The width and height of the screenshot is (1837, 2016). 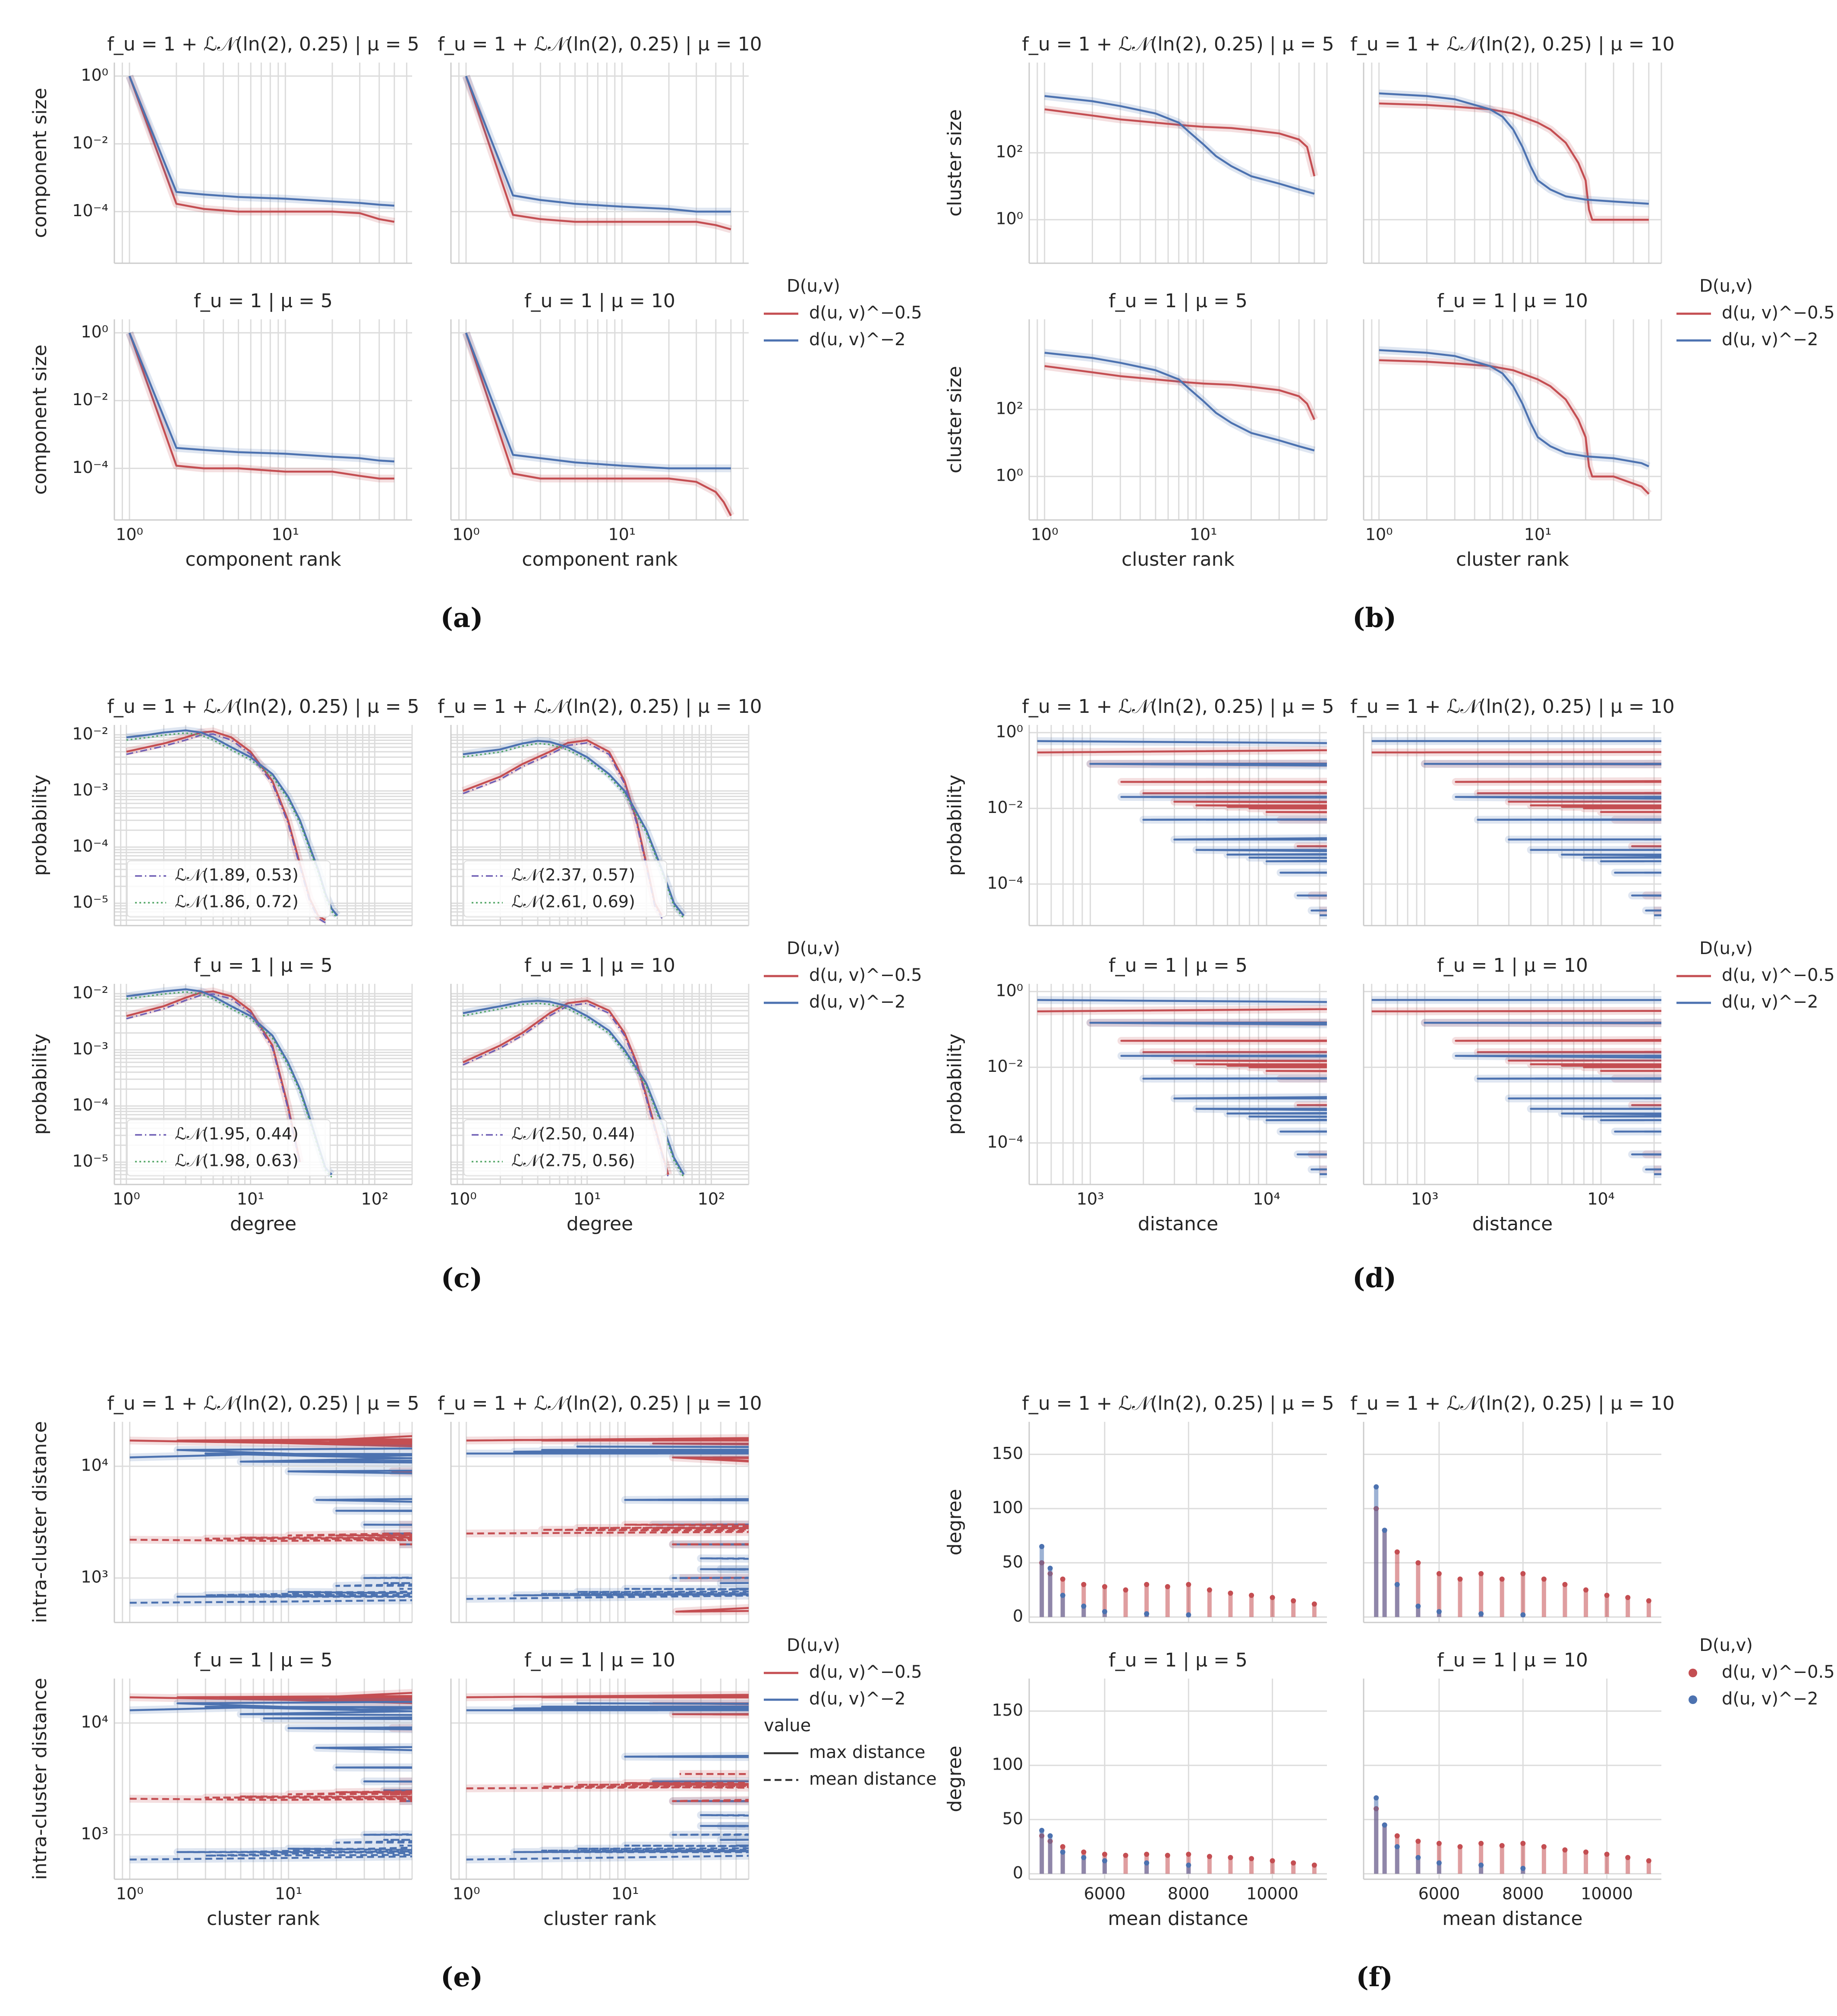 I want to click on y-axis-label: intra-cluster distance, so click(x=40, y=1779).